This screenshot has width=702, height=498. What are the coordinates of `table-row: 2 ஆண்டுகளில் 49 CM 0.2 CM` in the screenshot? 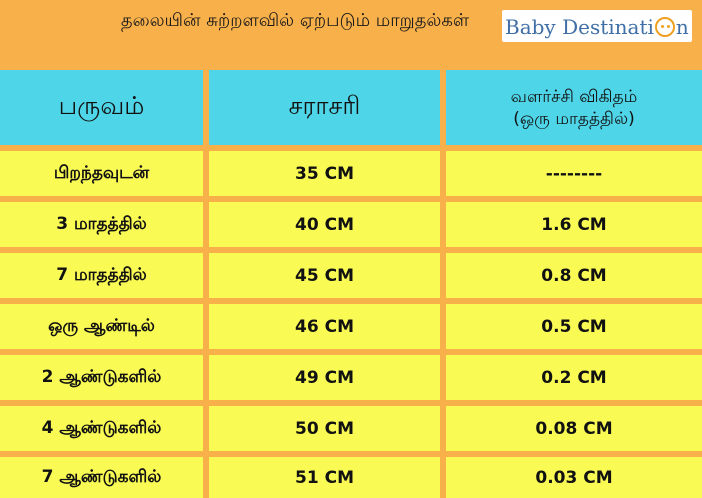 It's located at (351, 377).